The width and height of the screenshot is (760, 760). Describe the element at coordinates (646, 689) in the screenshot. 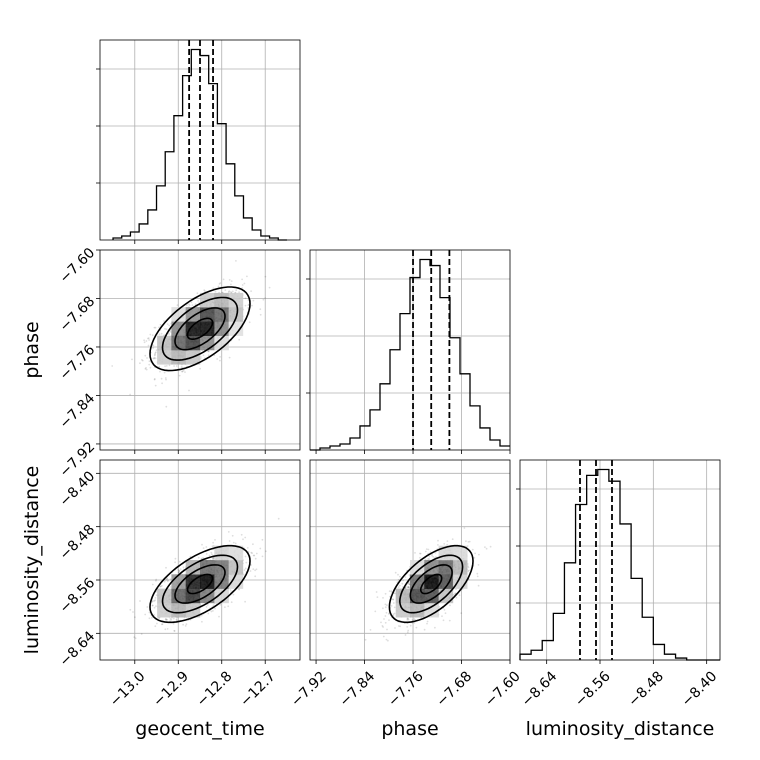

I see `x-tick-label: −8.48` at that location.